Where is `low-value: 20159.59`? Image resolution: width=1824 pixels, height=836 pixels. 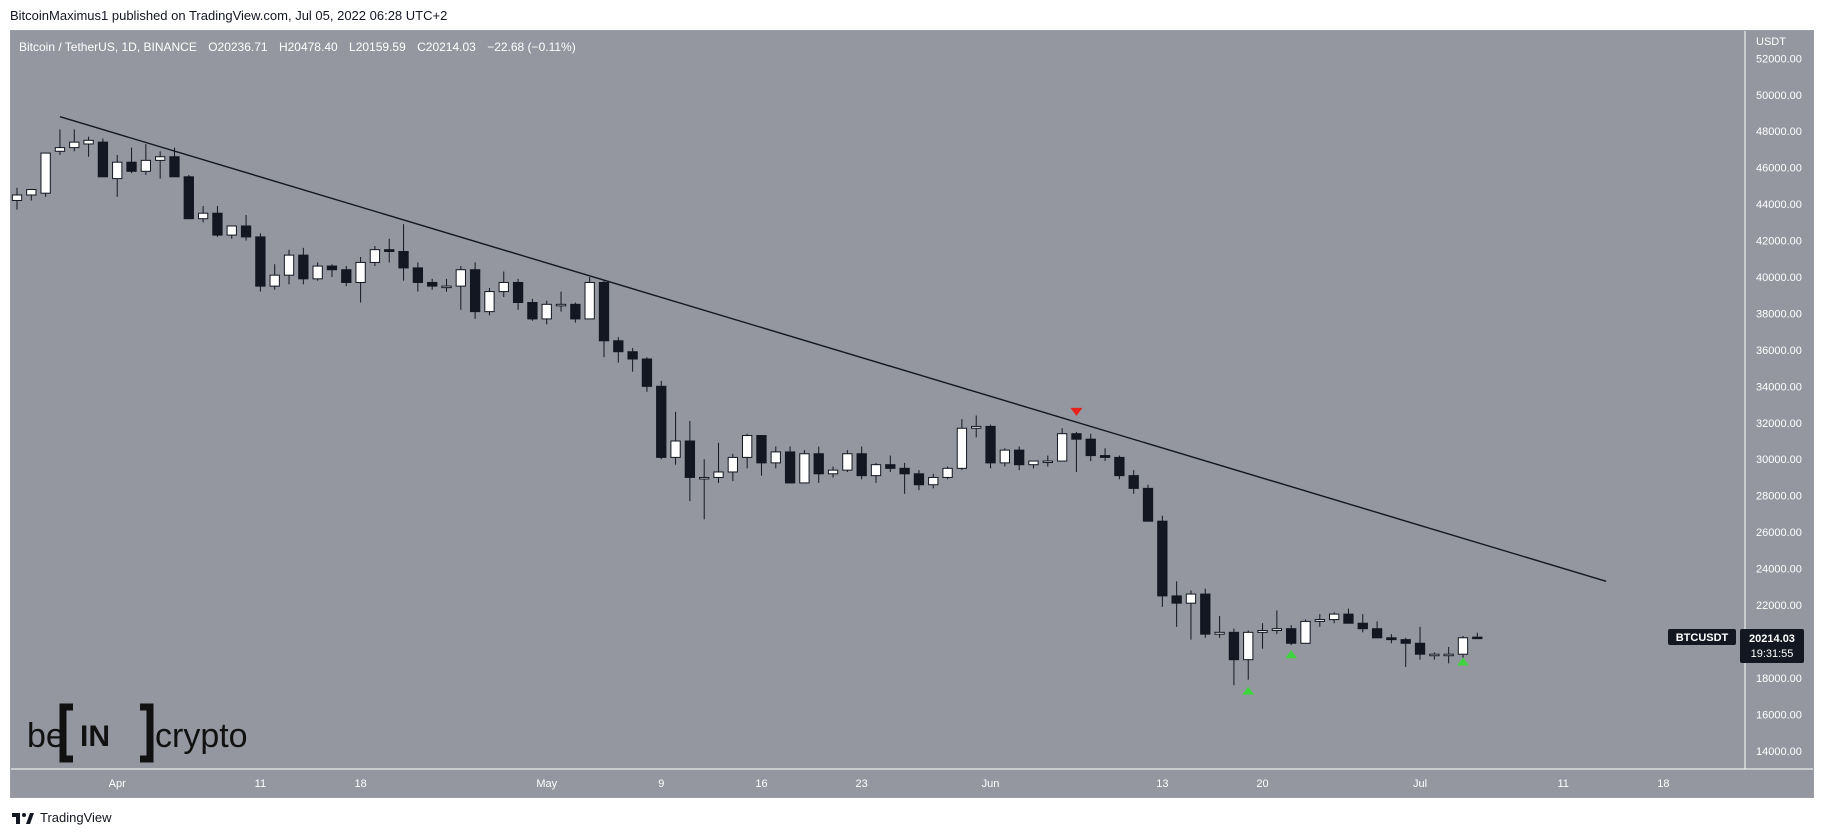 low-value: 20159.59 is located at coordinates (380, 47).